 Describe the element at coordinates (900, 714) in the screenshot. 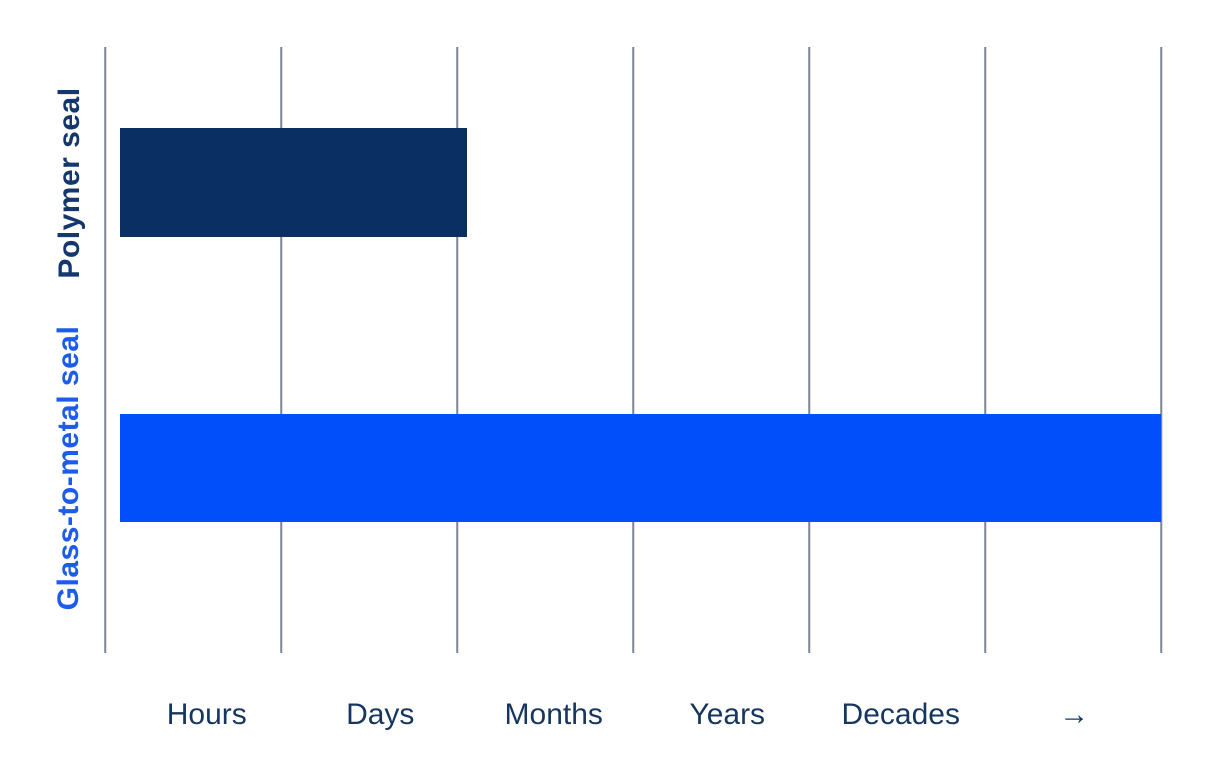

I see `x-axis-label-decades: Decades` at that location.